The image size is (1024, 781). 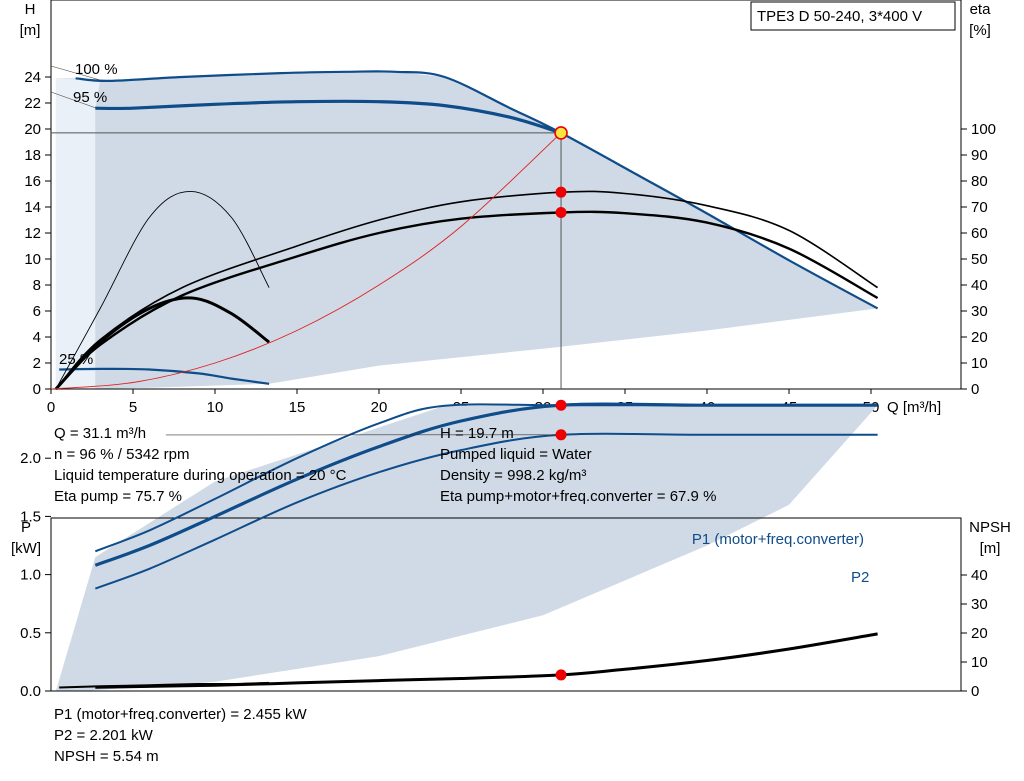 I want to click on eta-total-readout: Eta pump+motor+freq.converter = 67.9 %, so click(x=578, y=496).